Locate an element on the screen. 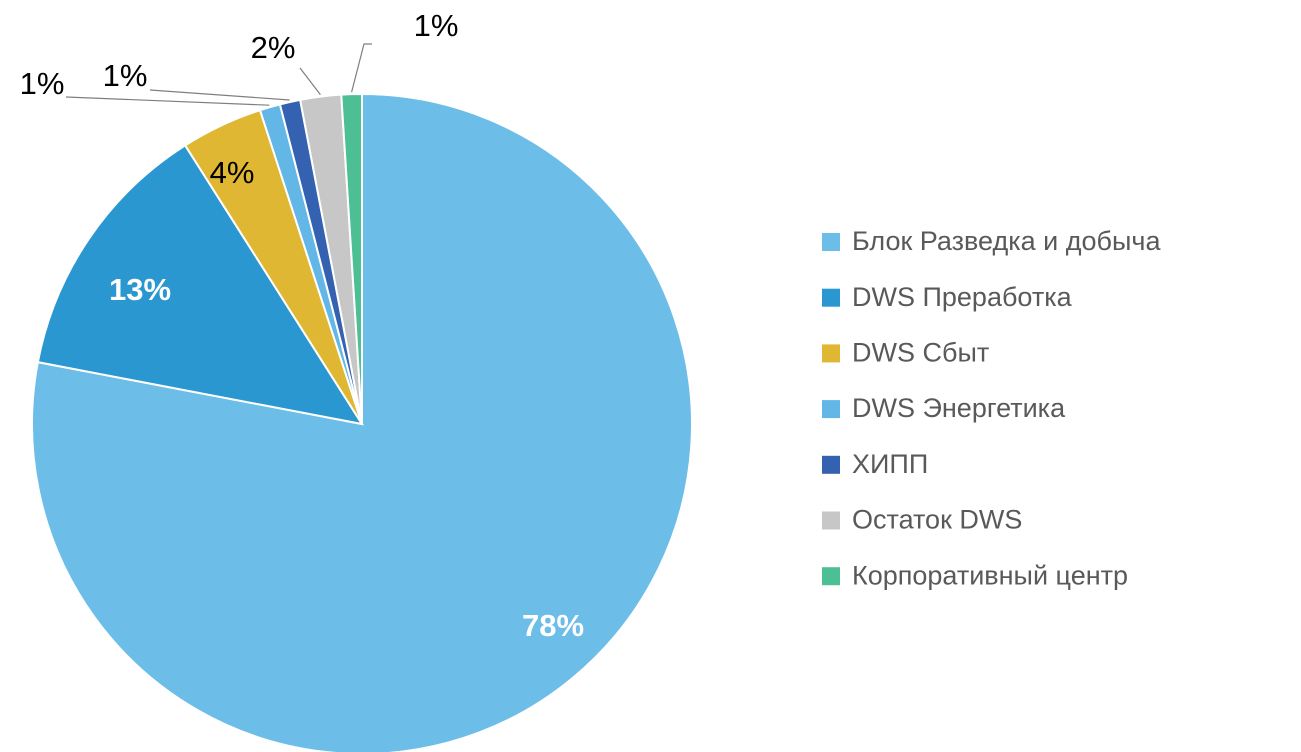  legend-label: DWS Энергетика is located at coordinates (959, 408).